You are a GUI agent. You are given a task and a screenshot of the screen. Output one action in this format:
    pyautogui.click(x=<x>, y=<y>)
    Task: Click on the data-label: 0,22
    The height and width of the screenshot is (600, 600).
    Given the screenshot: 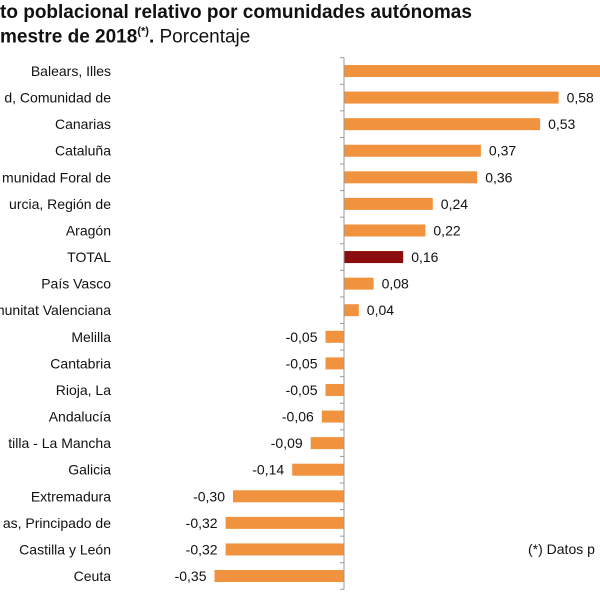 What is the action you would take?
    pyautogui.click(x=446, y=230)
    